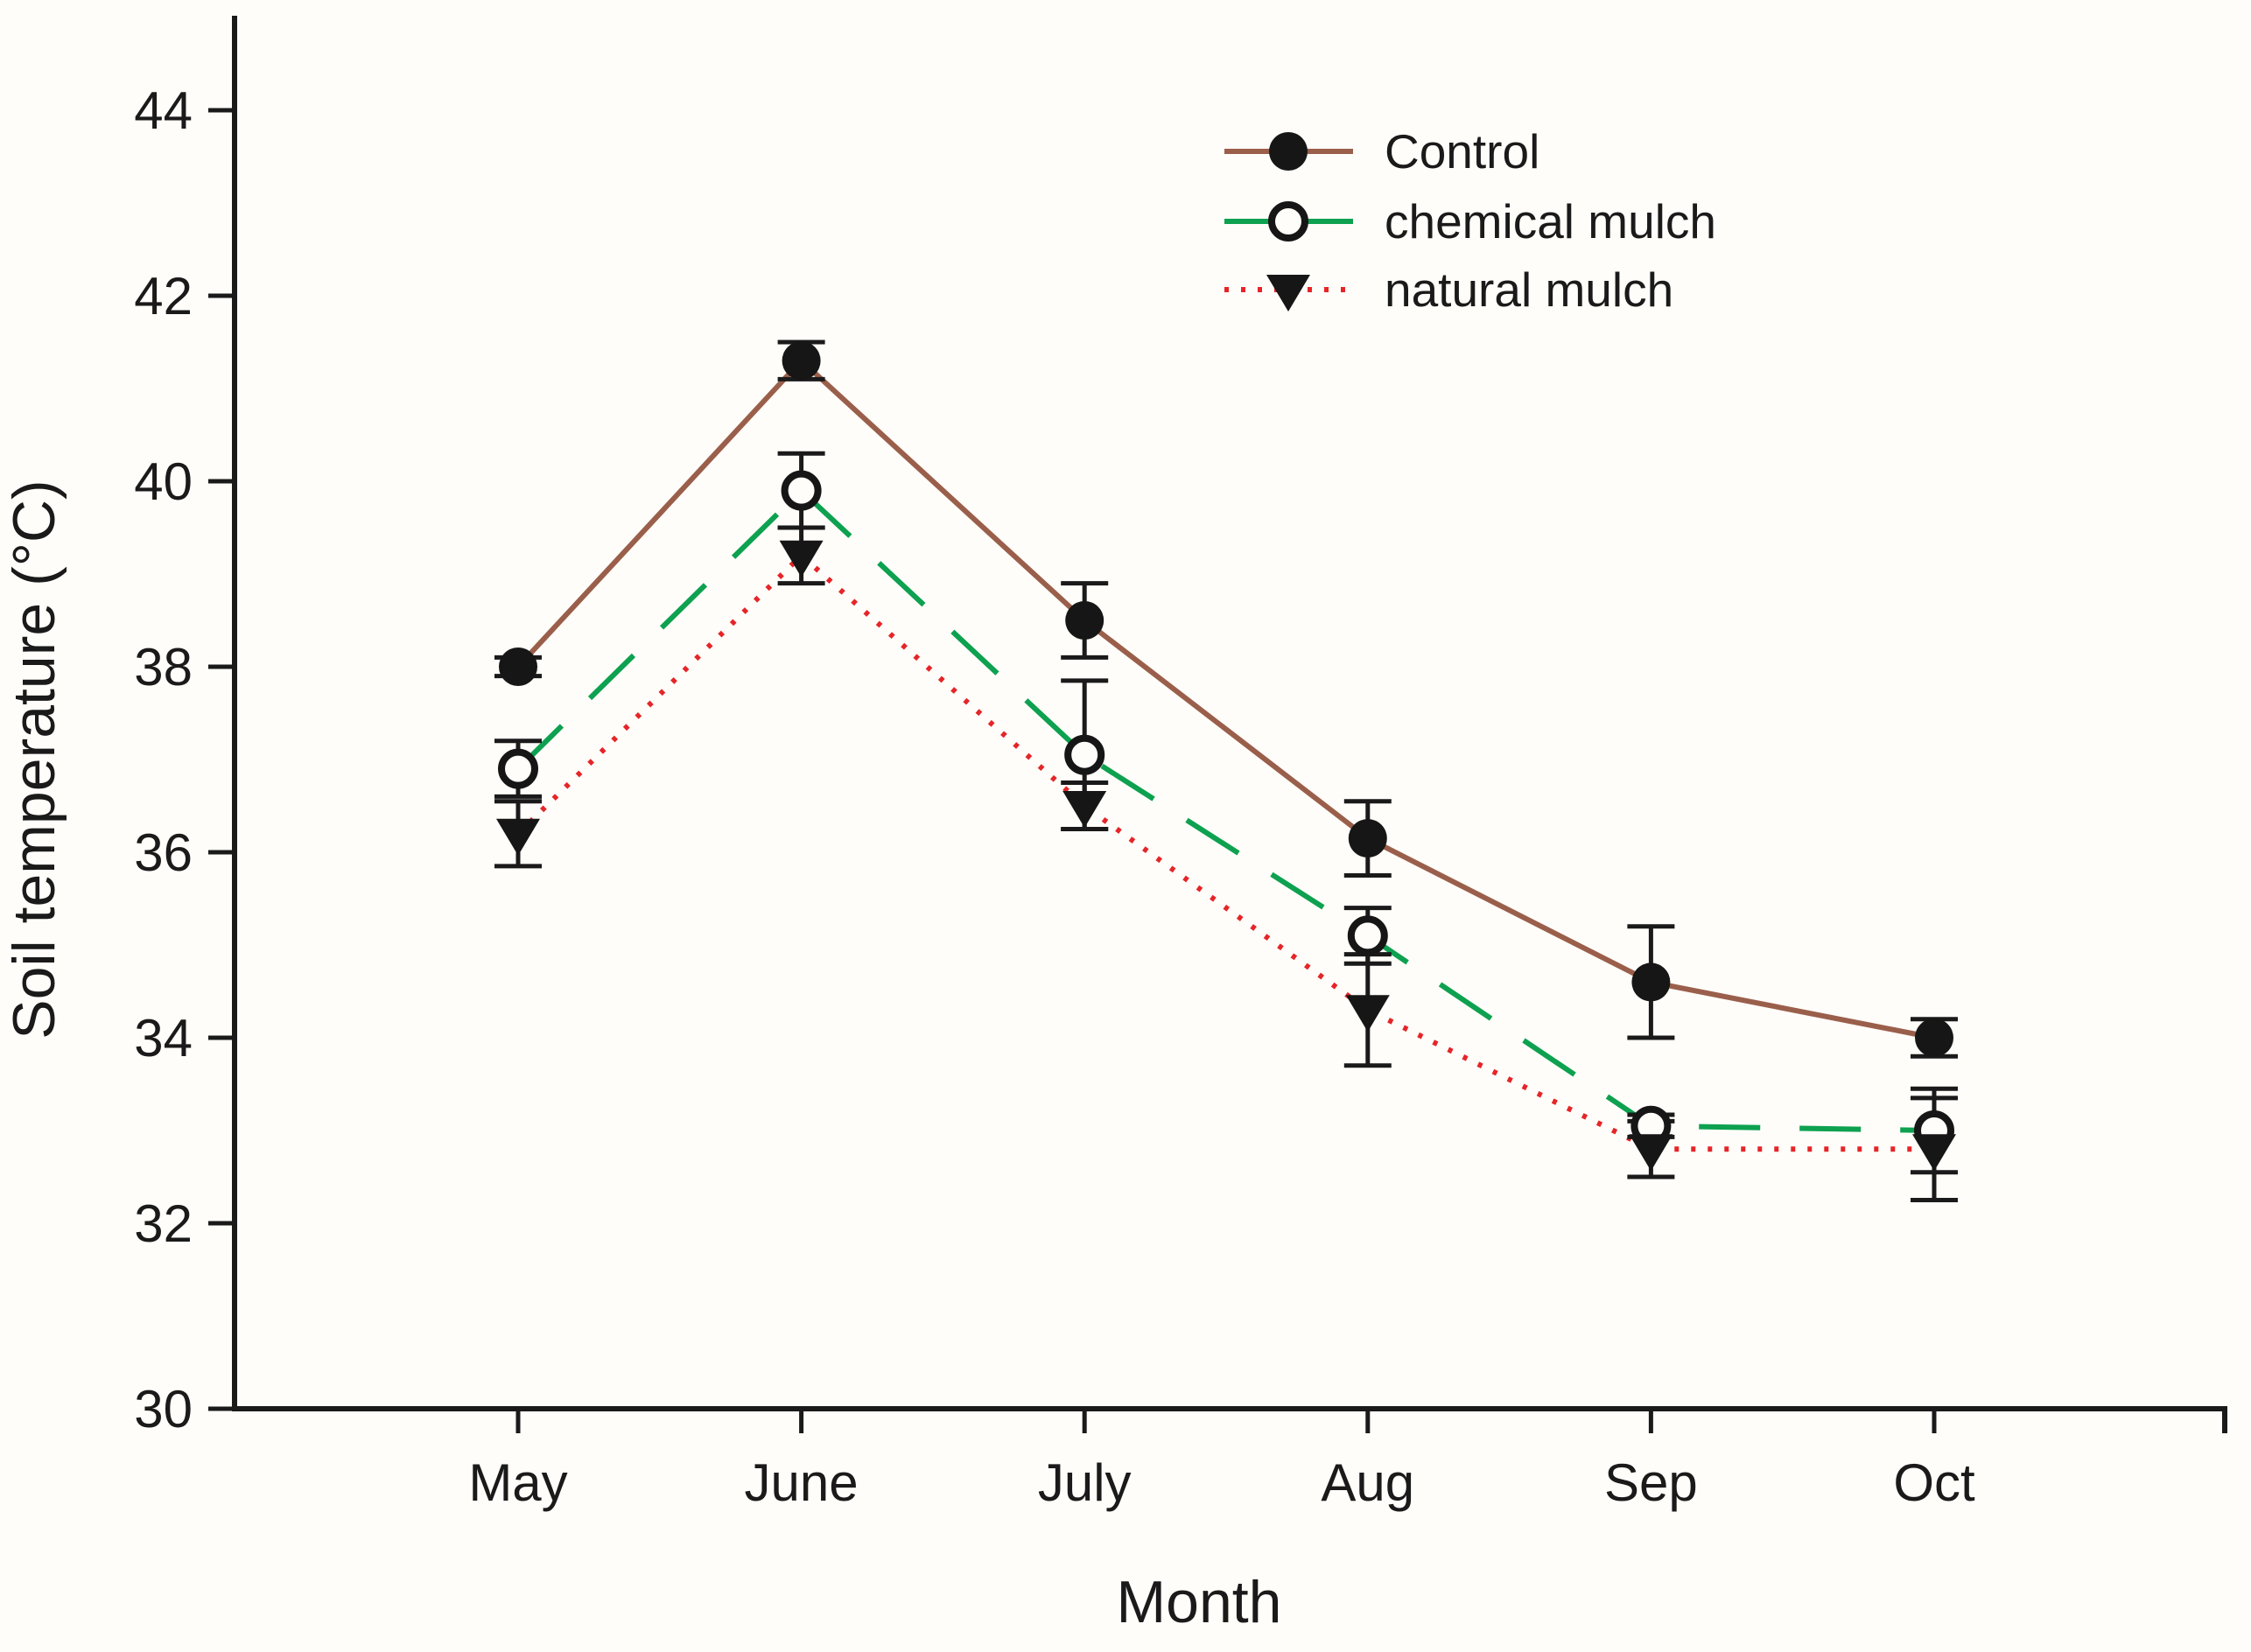 Image resolution: width=2251 pixels, height=1652 pixels. Describe the element at coordinates (163, 667) in the screenshot. I see `y-tick-label: 38` at that location.